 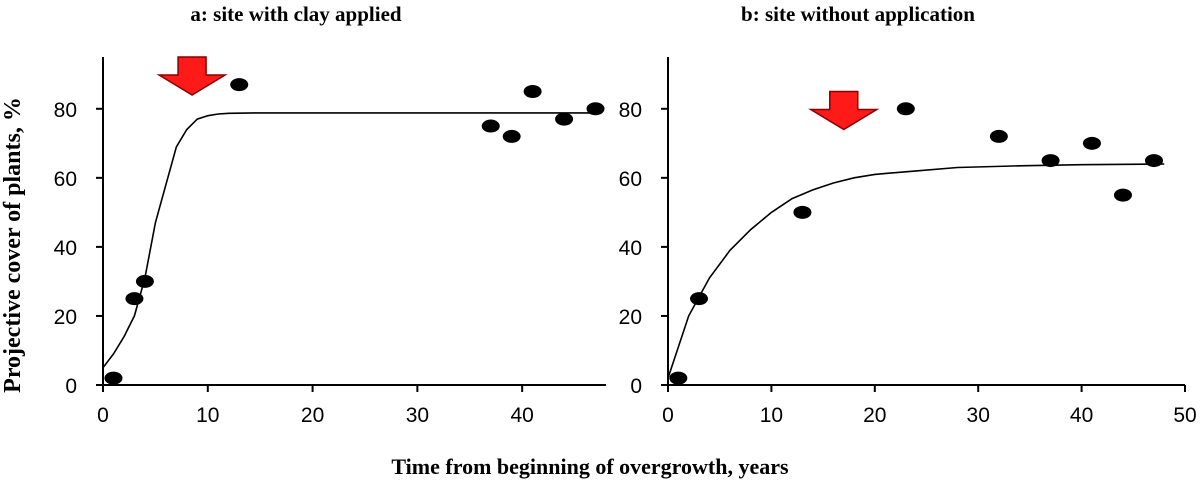 I want to click on chart-b-x-tick-label: 10, so click(x=771, y=415).